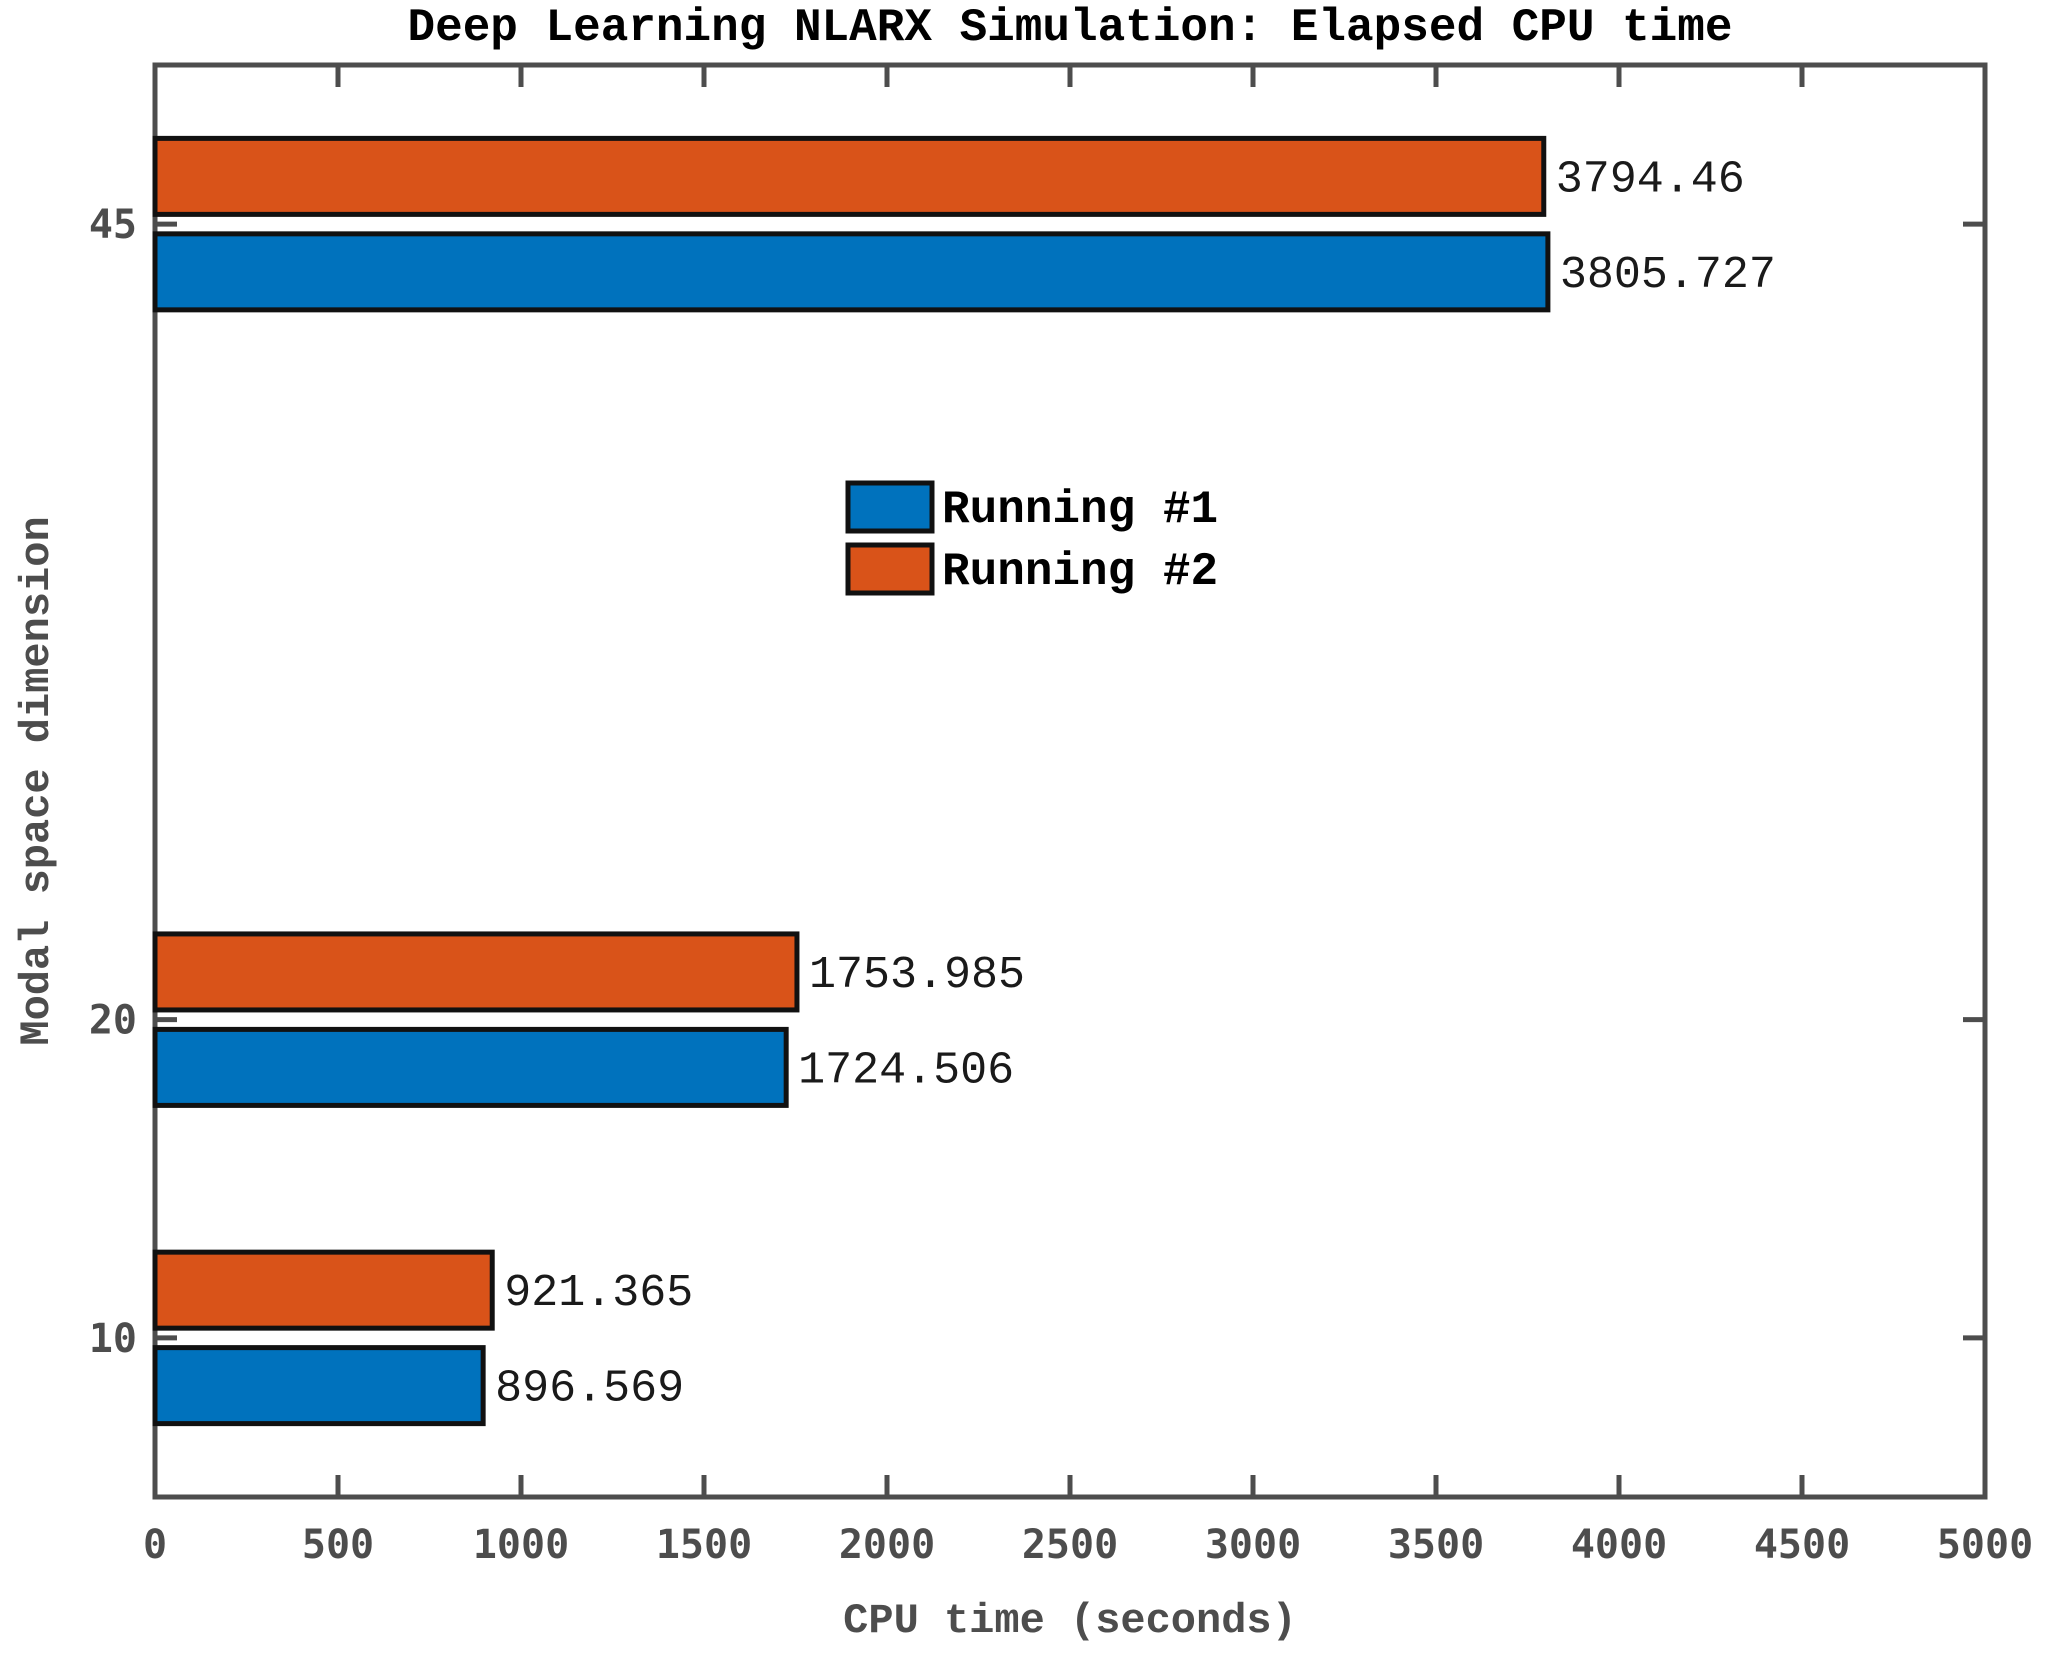 The image size is (2060, 1654). I want to click on bar-value-label: 896.569, so click(589, 1389).